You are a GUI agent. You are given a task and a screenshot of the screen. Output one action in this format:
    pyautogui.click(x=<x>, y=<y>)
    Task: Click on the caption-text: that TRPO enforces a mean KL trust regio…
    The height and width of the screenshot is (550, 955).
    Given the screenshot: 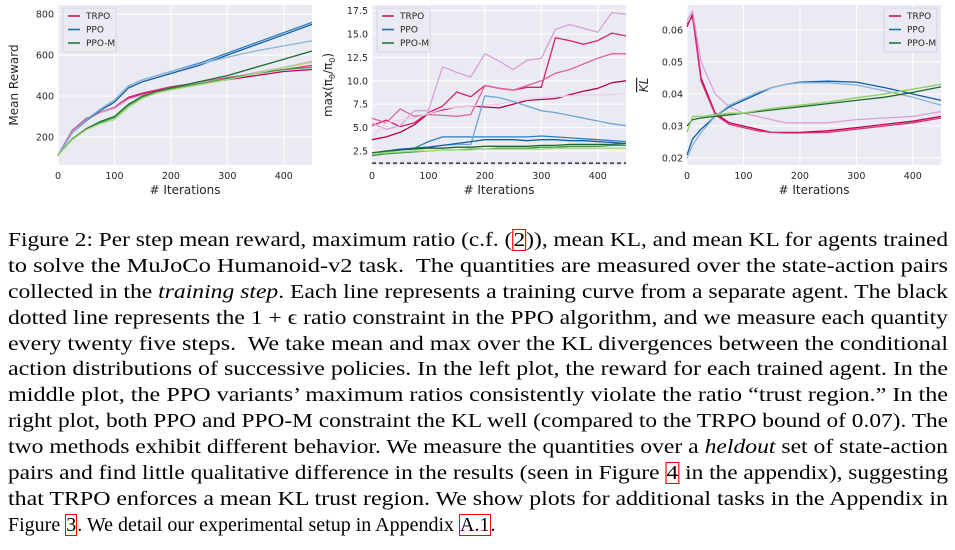 What is the action you would take?
    pyautogui.click(x=478, y=498)
    